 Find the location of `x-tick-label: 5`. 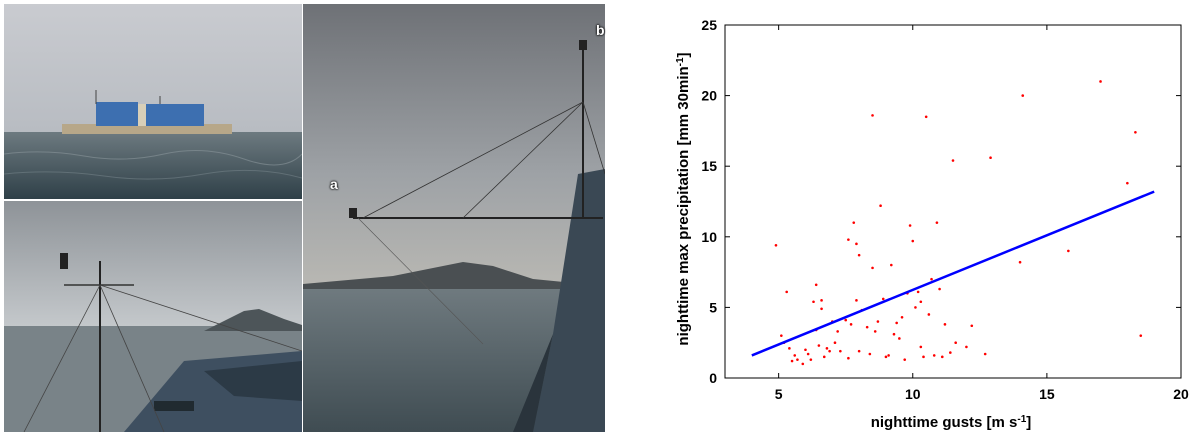

x-tick-label: 5 is located at coordinates (779, 394).